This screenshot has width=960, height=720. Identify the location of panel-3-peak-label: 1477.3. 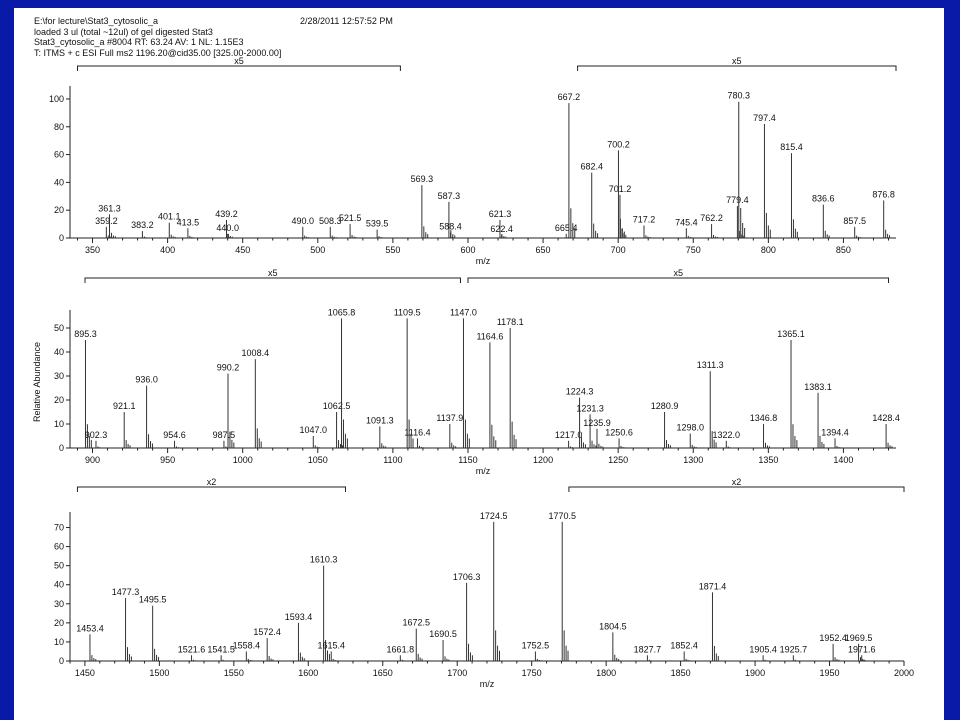
(126, 592).